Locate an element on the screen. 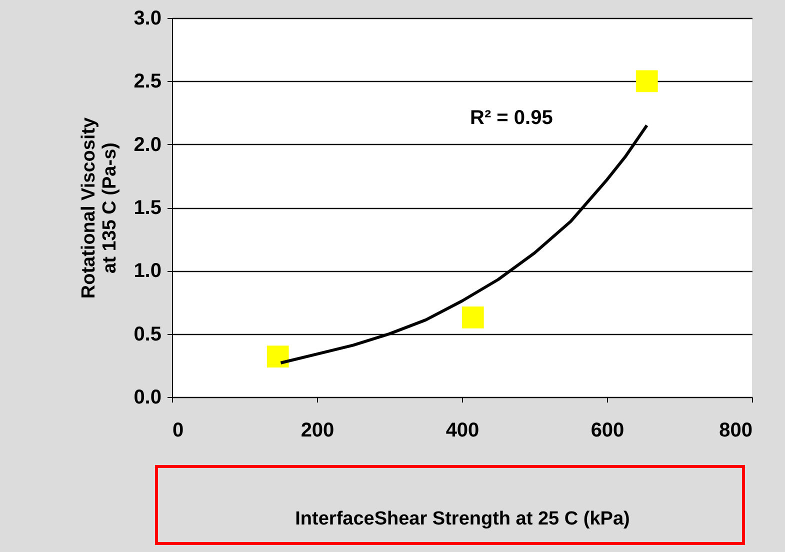 The image size is (785, 552). y-tick-label: 0.5 is located at coordinates (148, 334).